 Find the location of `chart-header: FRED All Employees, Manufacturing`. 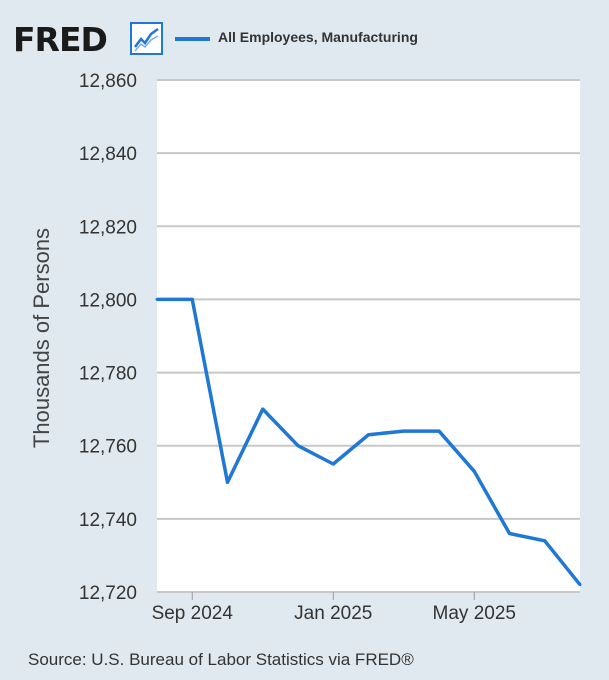

chart-header: FRED All Employees, Manufacturing is located at coordinates (304, 31).